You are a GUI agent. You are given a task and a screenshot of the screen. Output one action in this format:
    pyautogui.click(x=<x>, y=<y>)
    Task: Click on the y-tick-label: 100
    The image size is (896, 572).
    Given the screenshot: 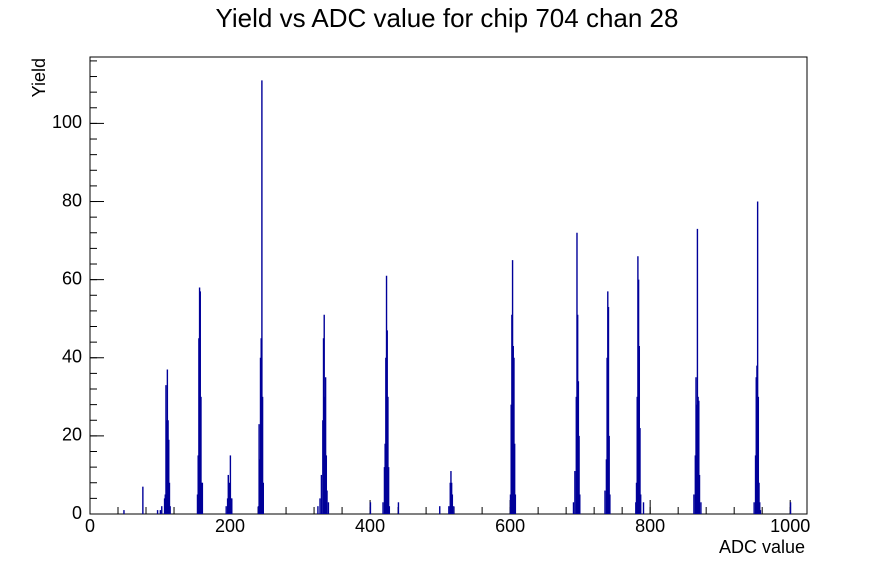 What is the action you would take?
    pyautogui.click(x=67, y=122)
    